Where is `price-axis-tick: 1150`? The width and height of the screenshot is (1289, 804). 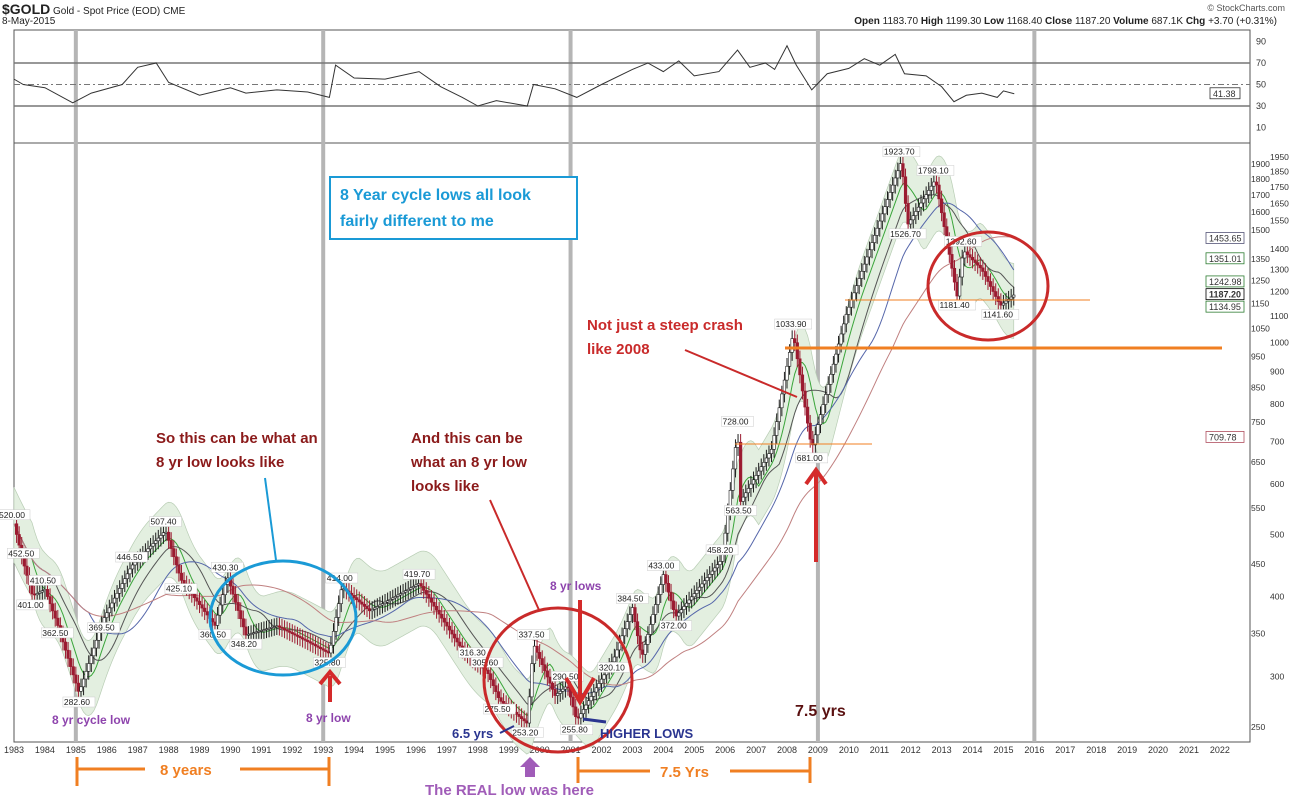
price-axis-tick: 1150 is located at coordinates (1260, 303).